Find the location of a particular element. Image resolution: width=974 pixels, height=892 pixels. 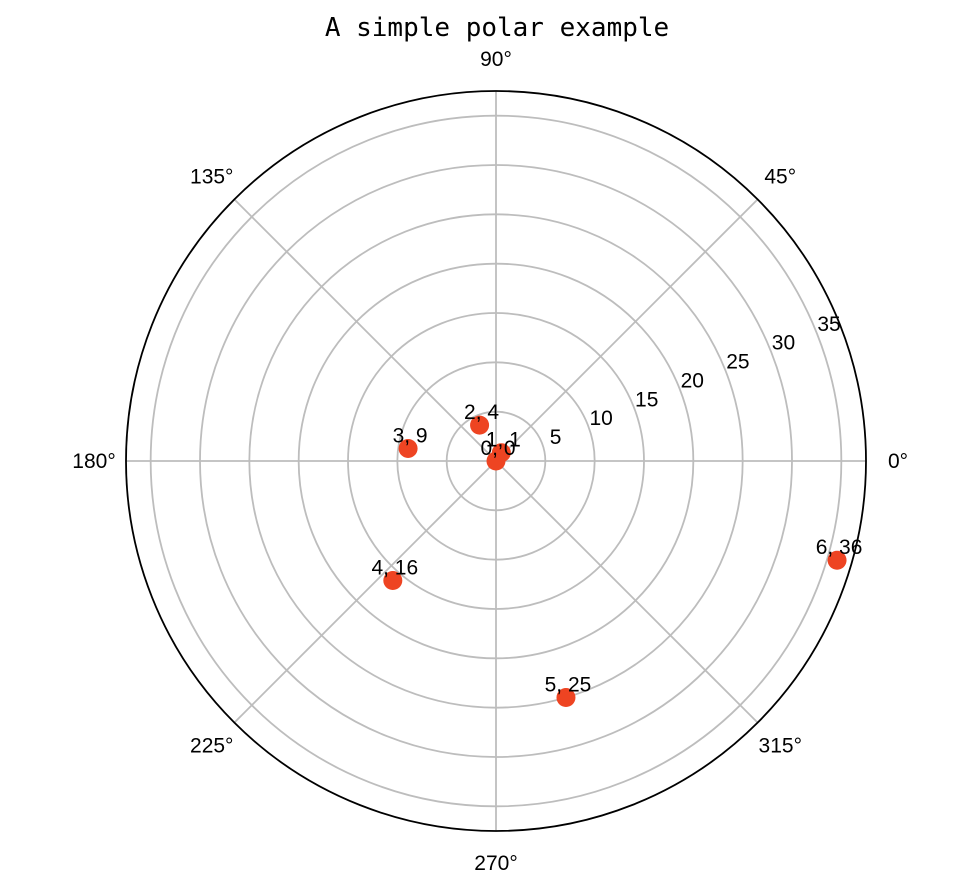

point-label: 2, 4 is located at coordinates (481, 412).